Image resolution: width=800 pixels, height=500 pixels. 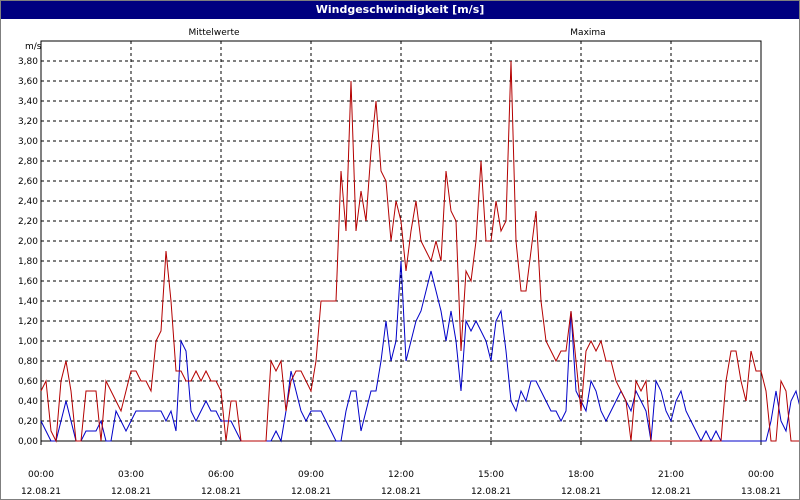 What do you see at coordinates (311, 475) in the screenshot?
I see `x-tick-time: 09:00` at bounding box center [311, 475].